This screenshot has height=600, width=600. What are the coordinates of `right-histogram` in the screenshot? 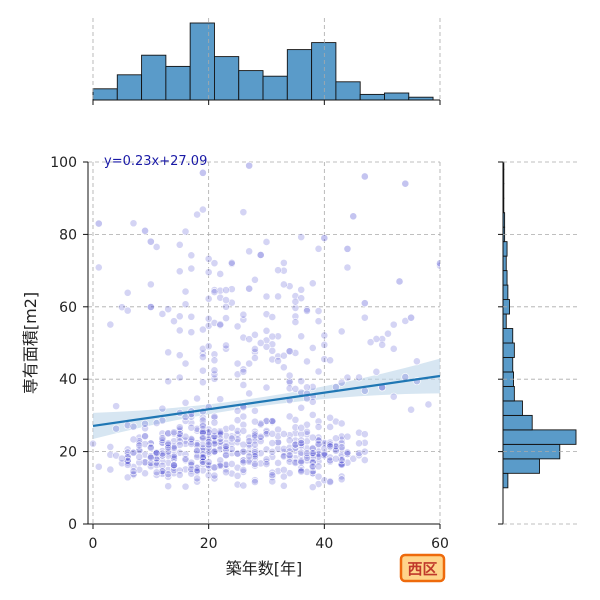 It's located at (537, 343).